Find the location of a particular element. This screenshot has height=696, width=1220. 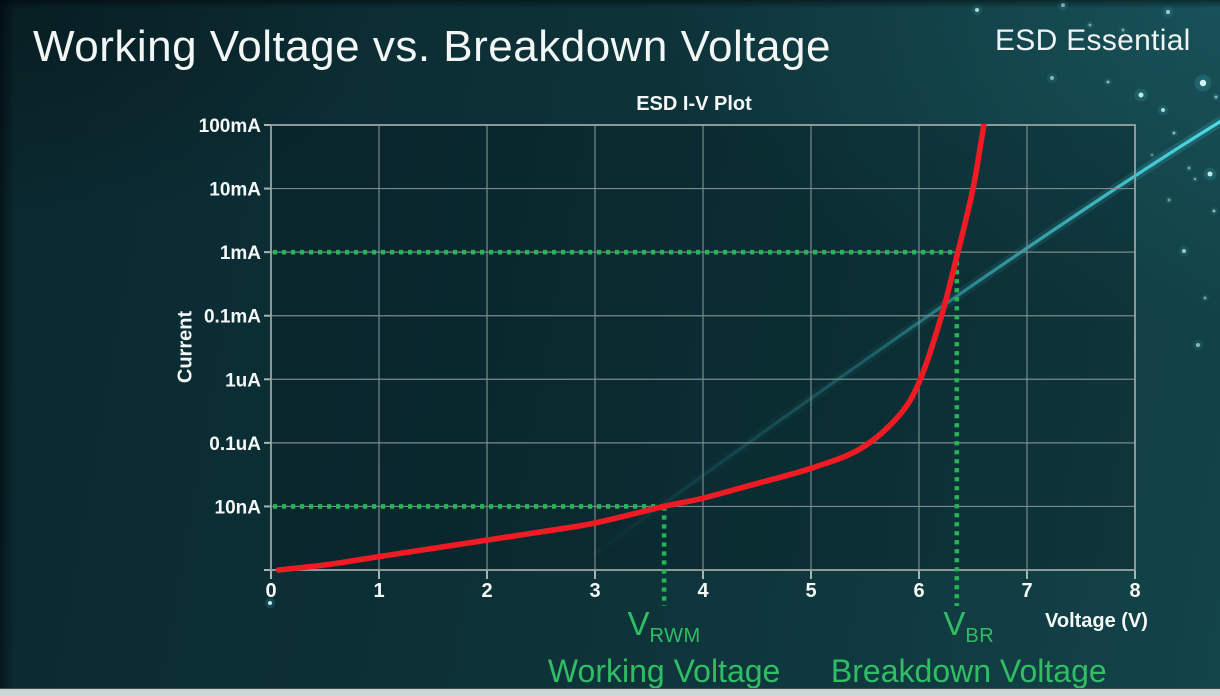

y-tick-label: 1mA is located at coordinates (240, 253).